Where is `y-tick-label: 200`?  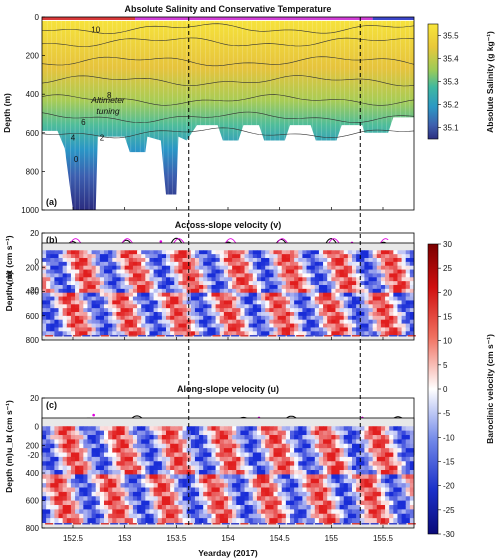 y-tick-label: 200 is located at coordinates (33, 446).